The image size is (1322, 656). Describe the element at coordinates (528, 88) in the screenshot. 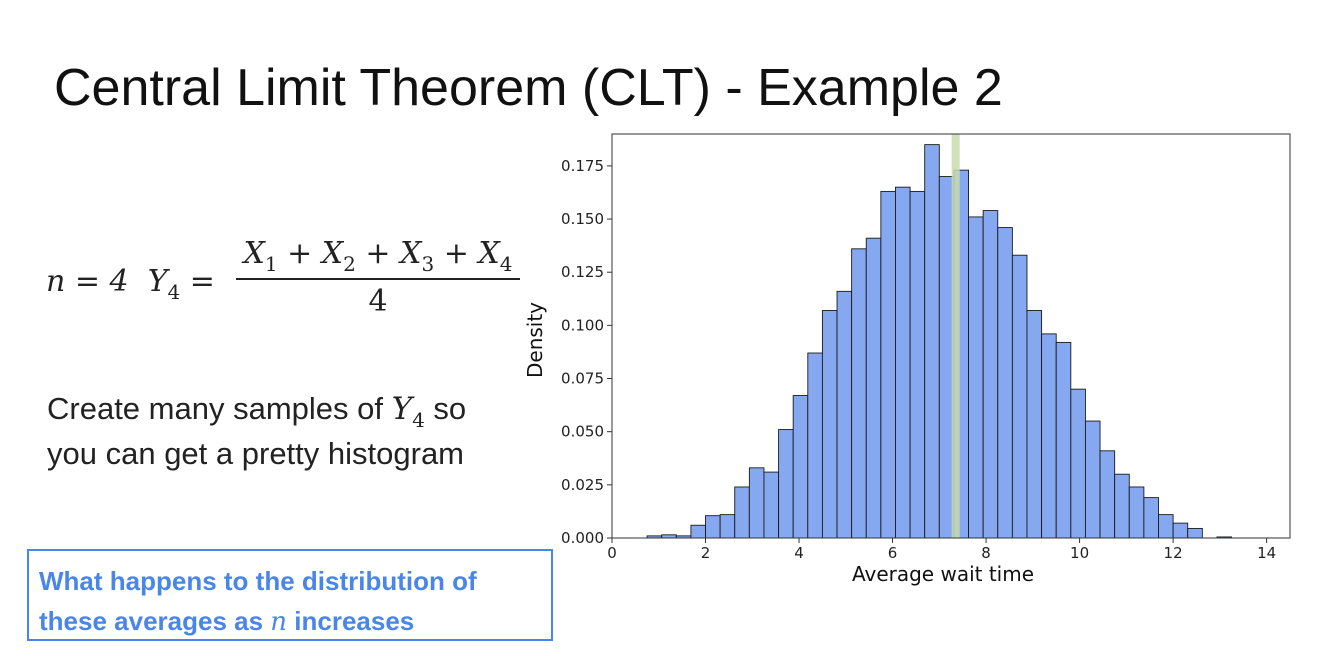

I see `slide-title: Central Limit Theorem (CLT) - Example 2` at that location.